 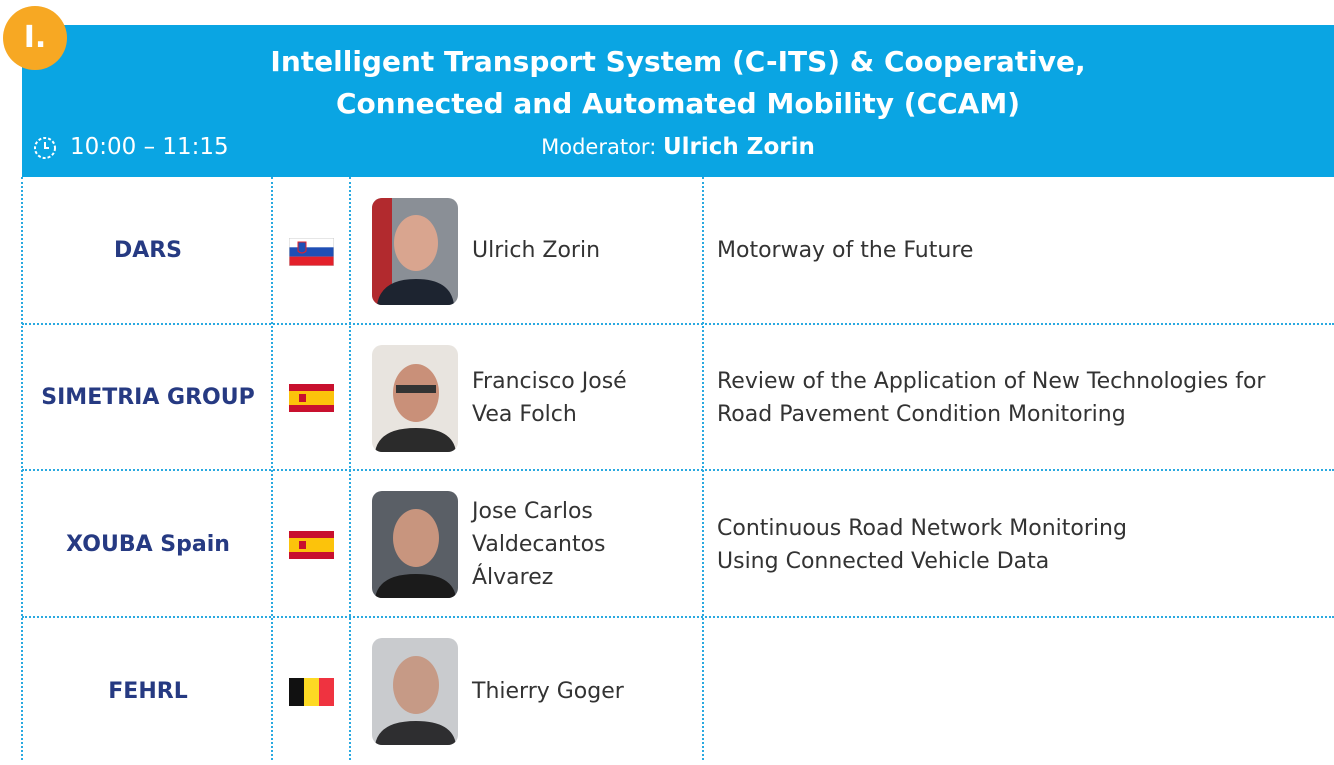 I want to click on speaker-name: Thierry Goger, so click(x=584, y=691).